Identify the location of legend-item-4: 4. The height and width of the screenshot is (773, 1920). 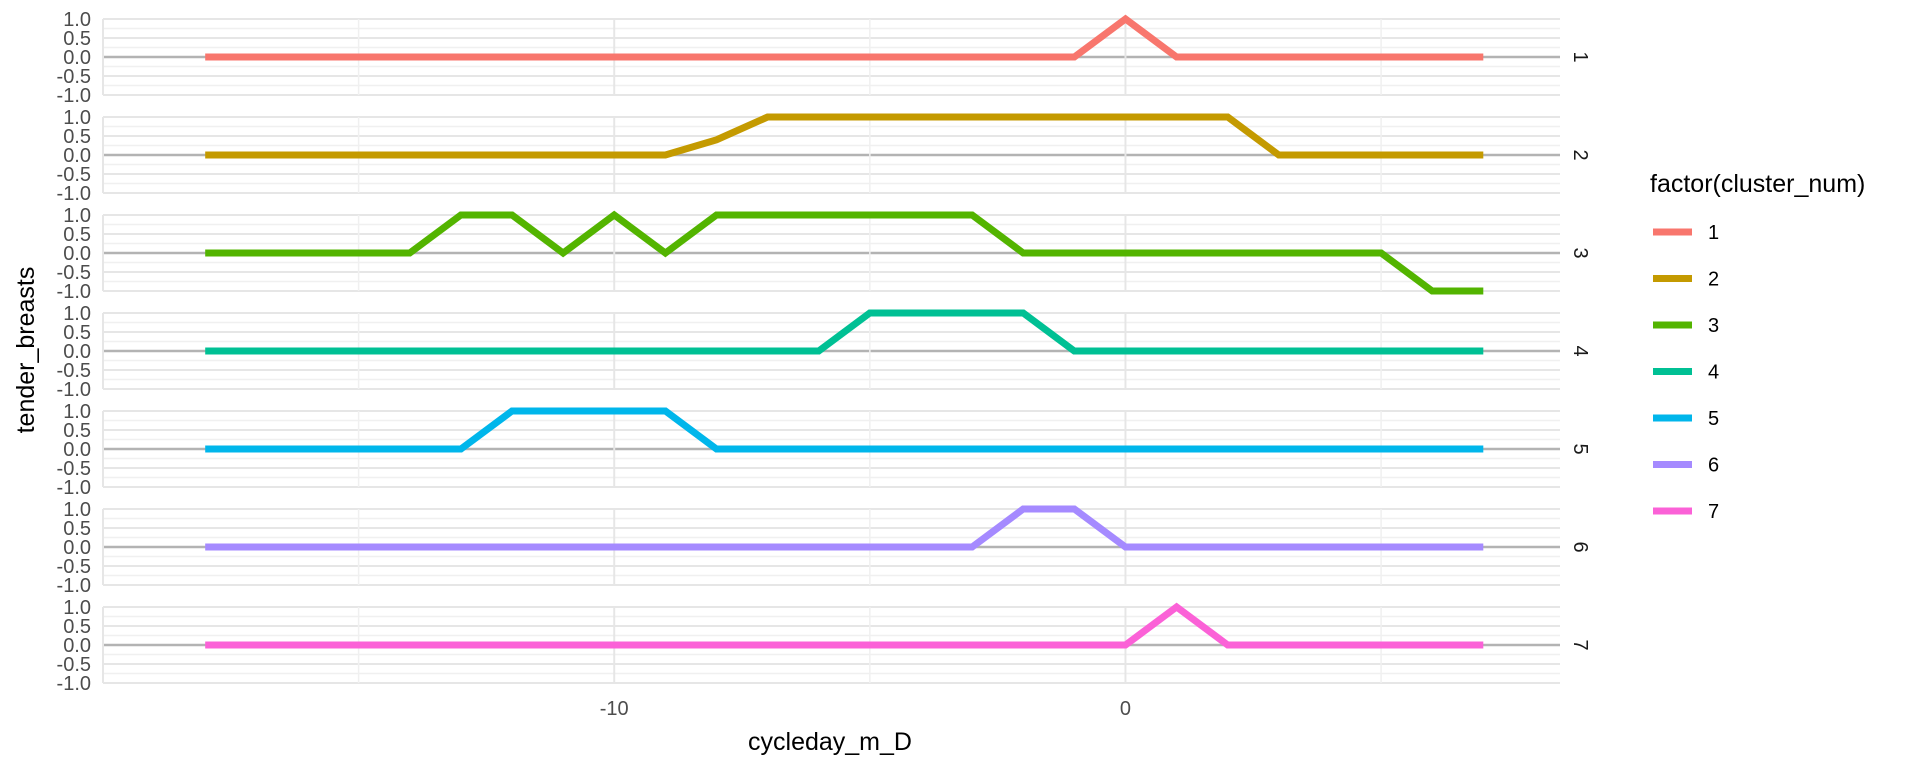
(1686, 373).